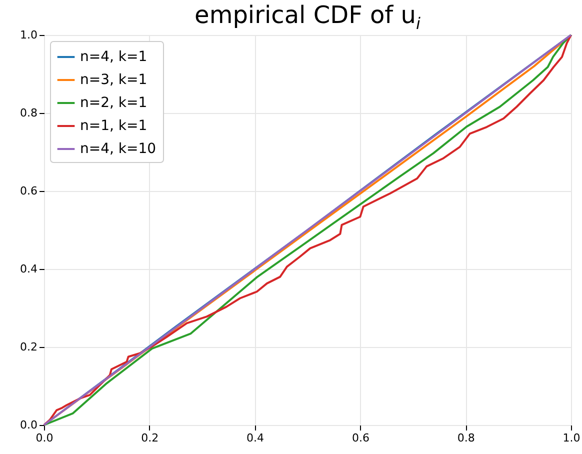  What do you see at coordinates (29, 347) in the screenshot?
I see `y-tick-label: 0.2` at bounding box center [29, 347].